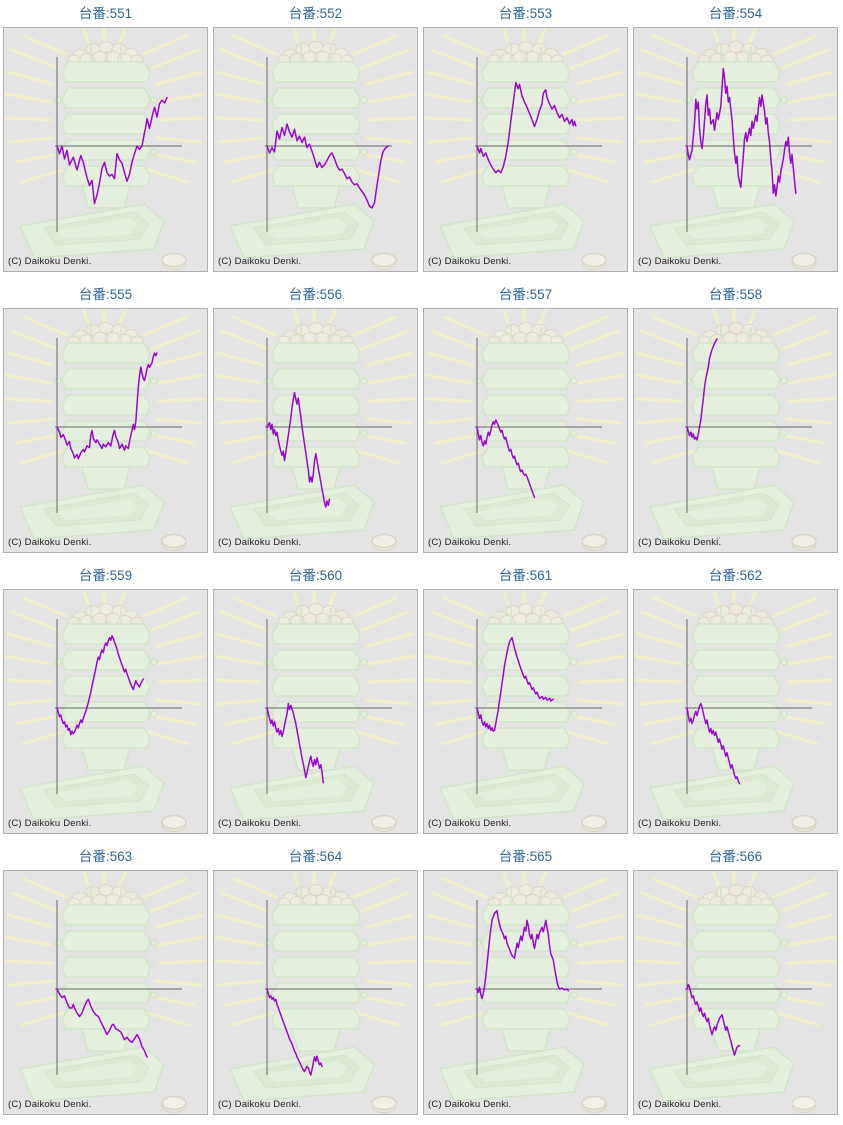 This screenshot has height=1125, width=843. What do you see at coordinates (315, 13) in the screenshot?
I see `machine-title-link: 台番:552` at bounding box center [315, 13].